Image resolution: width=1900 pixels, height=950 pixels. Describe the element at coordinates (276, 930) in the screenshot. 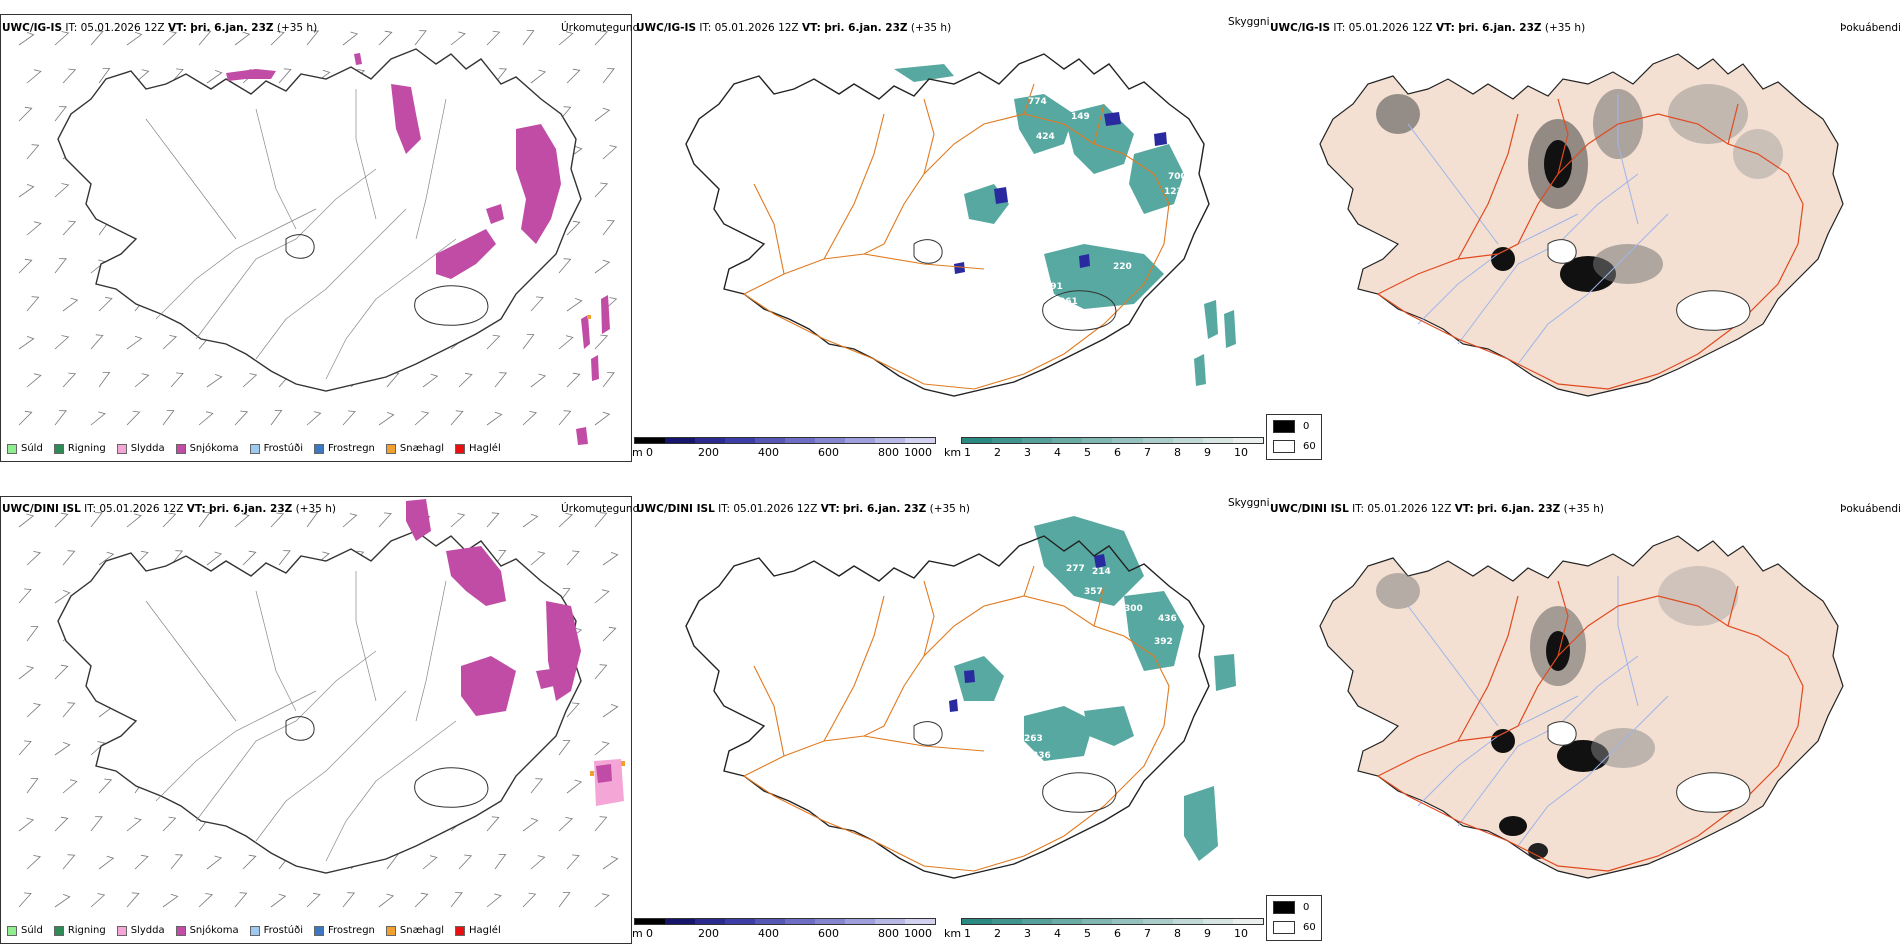

I see `legend-item-frostudi: Frostúði` at that location.